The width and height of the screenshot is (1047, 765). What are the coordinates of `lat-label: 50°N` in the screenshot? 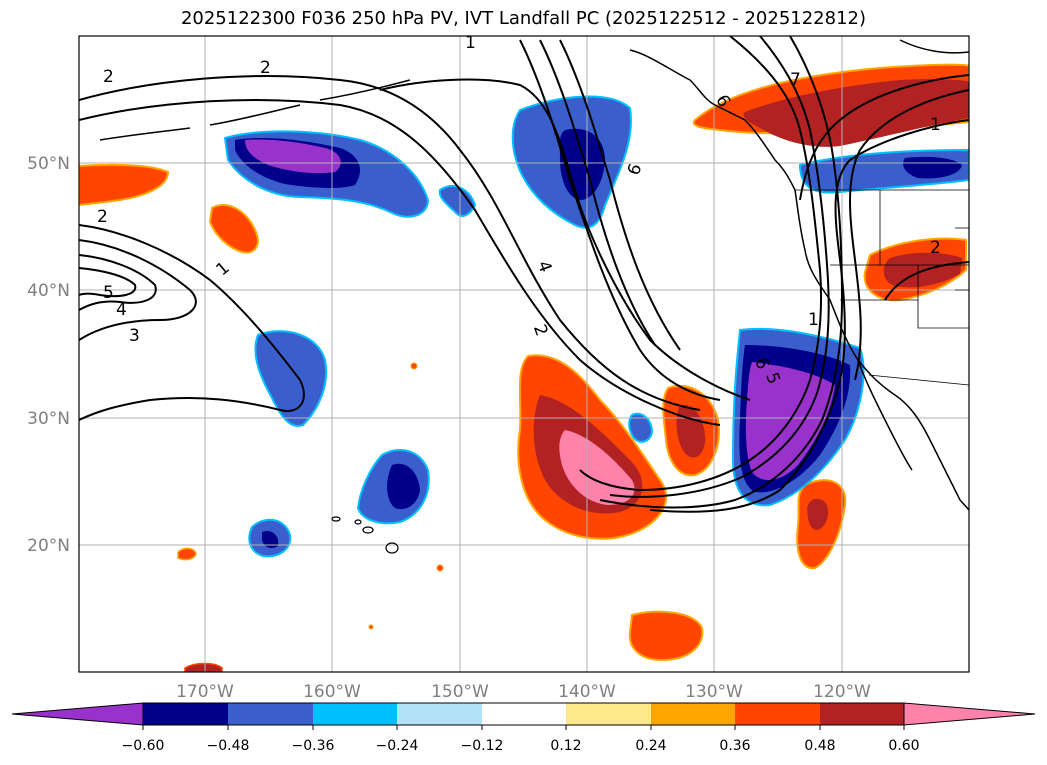 It's located at (48, 164).